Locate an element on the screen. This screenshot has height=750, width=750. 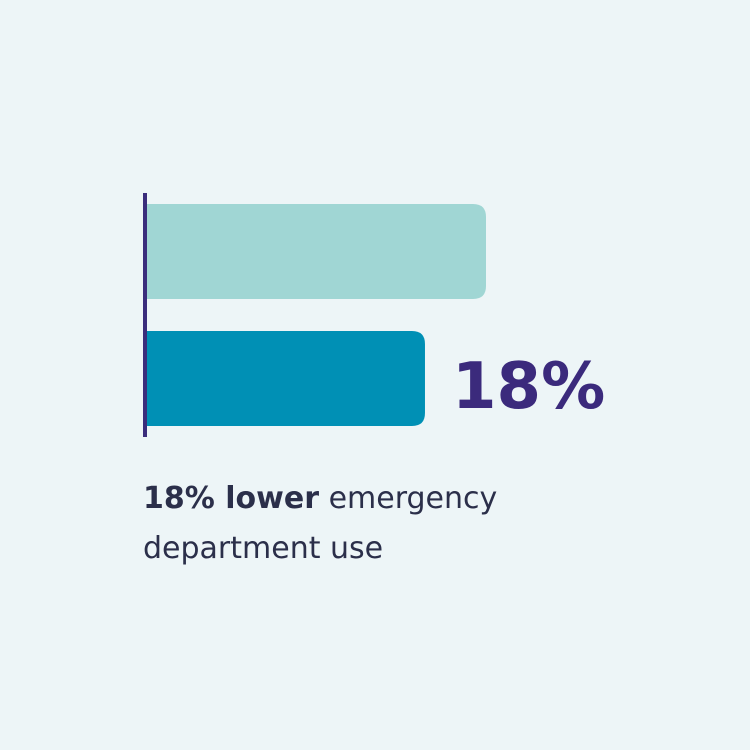
caption-text: emergency department use is located at coordinates (320, 523).